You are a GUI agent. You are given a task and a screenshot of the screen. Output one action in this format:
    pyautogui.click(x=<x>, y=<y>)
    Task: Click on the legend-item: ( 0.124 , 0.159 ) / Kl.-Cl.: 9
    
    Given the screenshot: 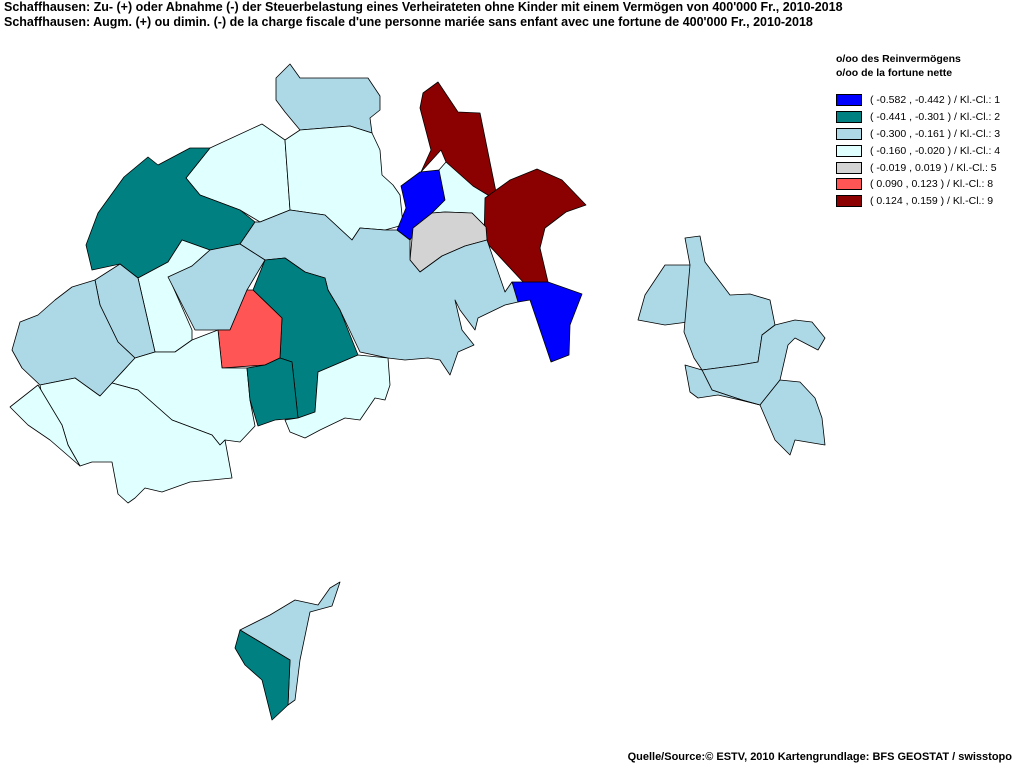 What is the action you would take?
    pyautogui.click(x=928, y=201)
    